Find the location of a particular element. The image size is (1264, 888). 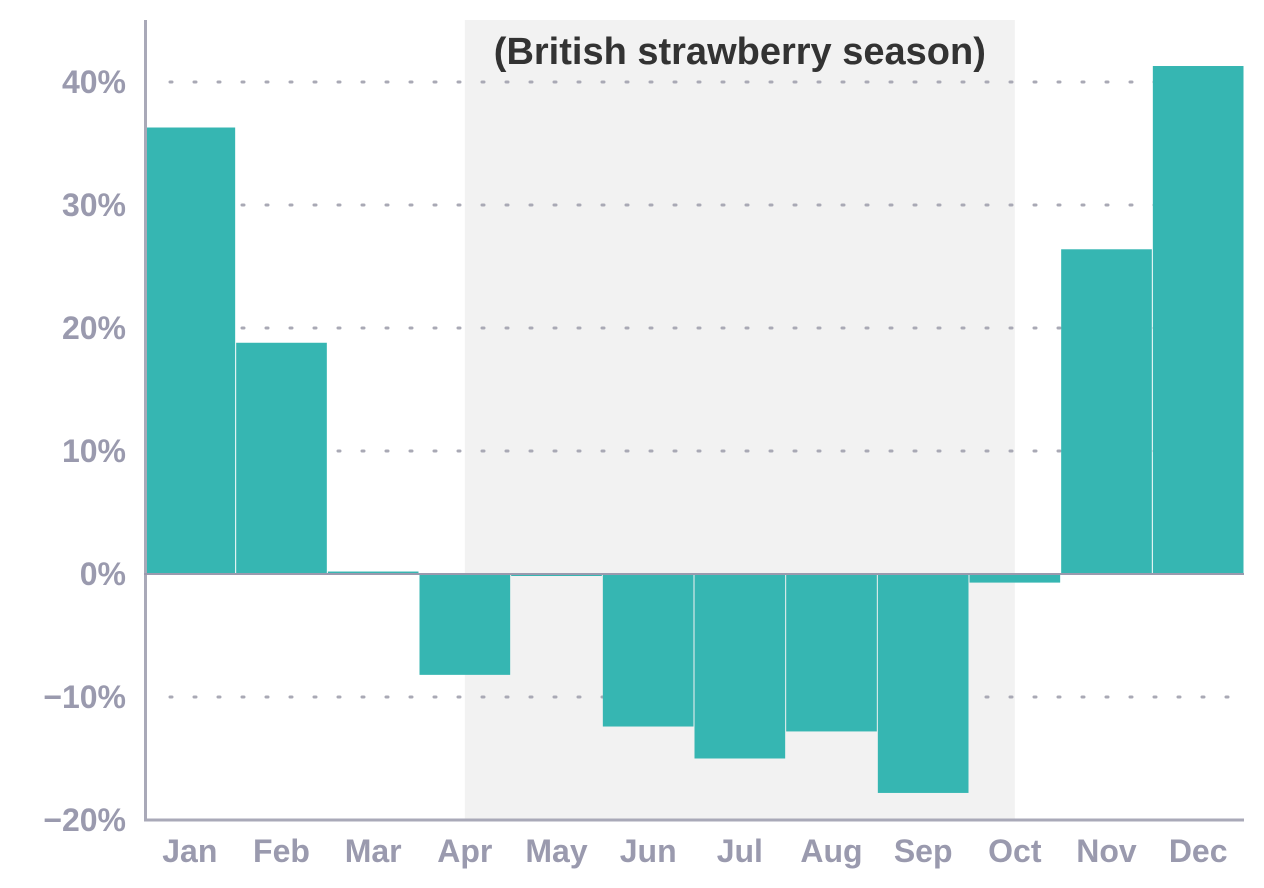

y-tick-labels: −20% −10% 0% 10% 20% 30% 40% is located at coordinates (84, 451).